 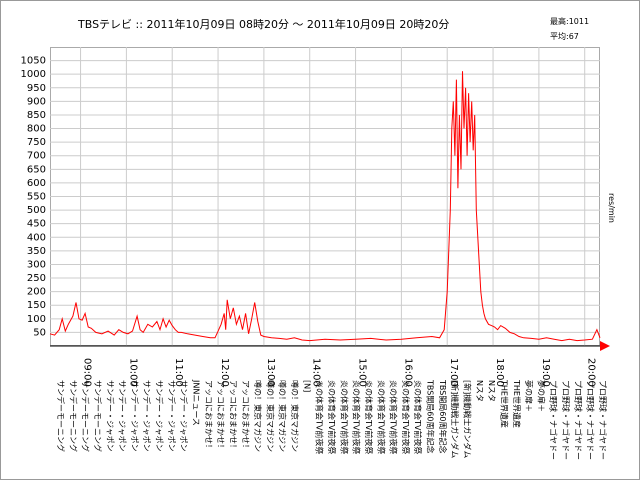 I want to click on y-tick-label: 300, so click(x=36, y=264).